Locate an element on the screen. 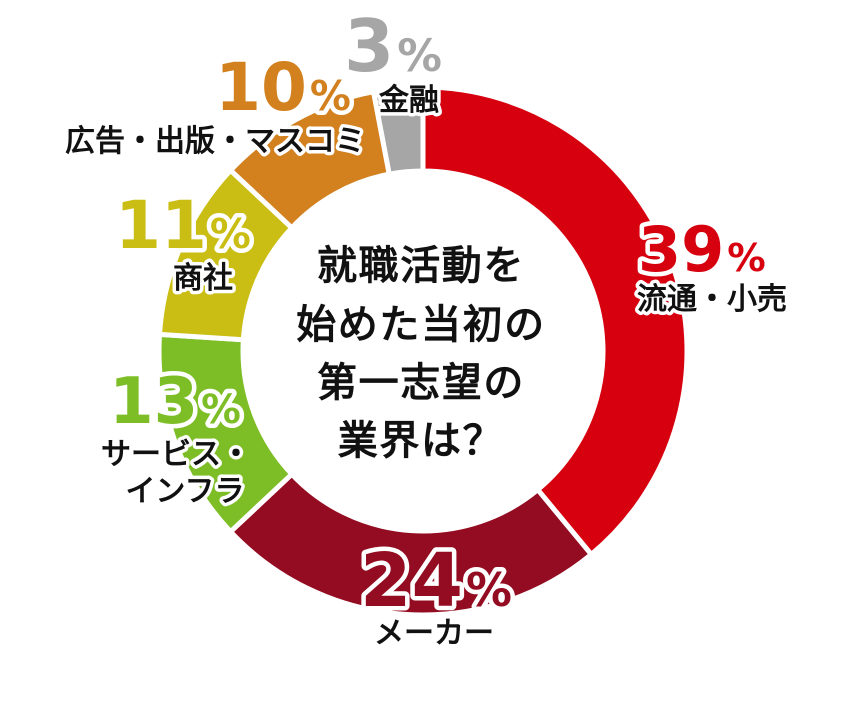 This screenshot has width=841, height=701. callout-trading-company: 11% 商社 is located at coordinates (183, 241).